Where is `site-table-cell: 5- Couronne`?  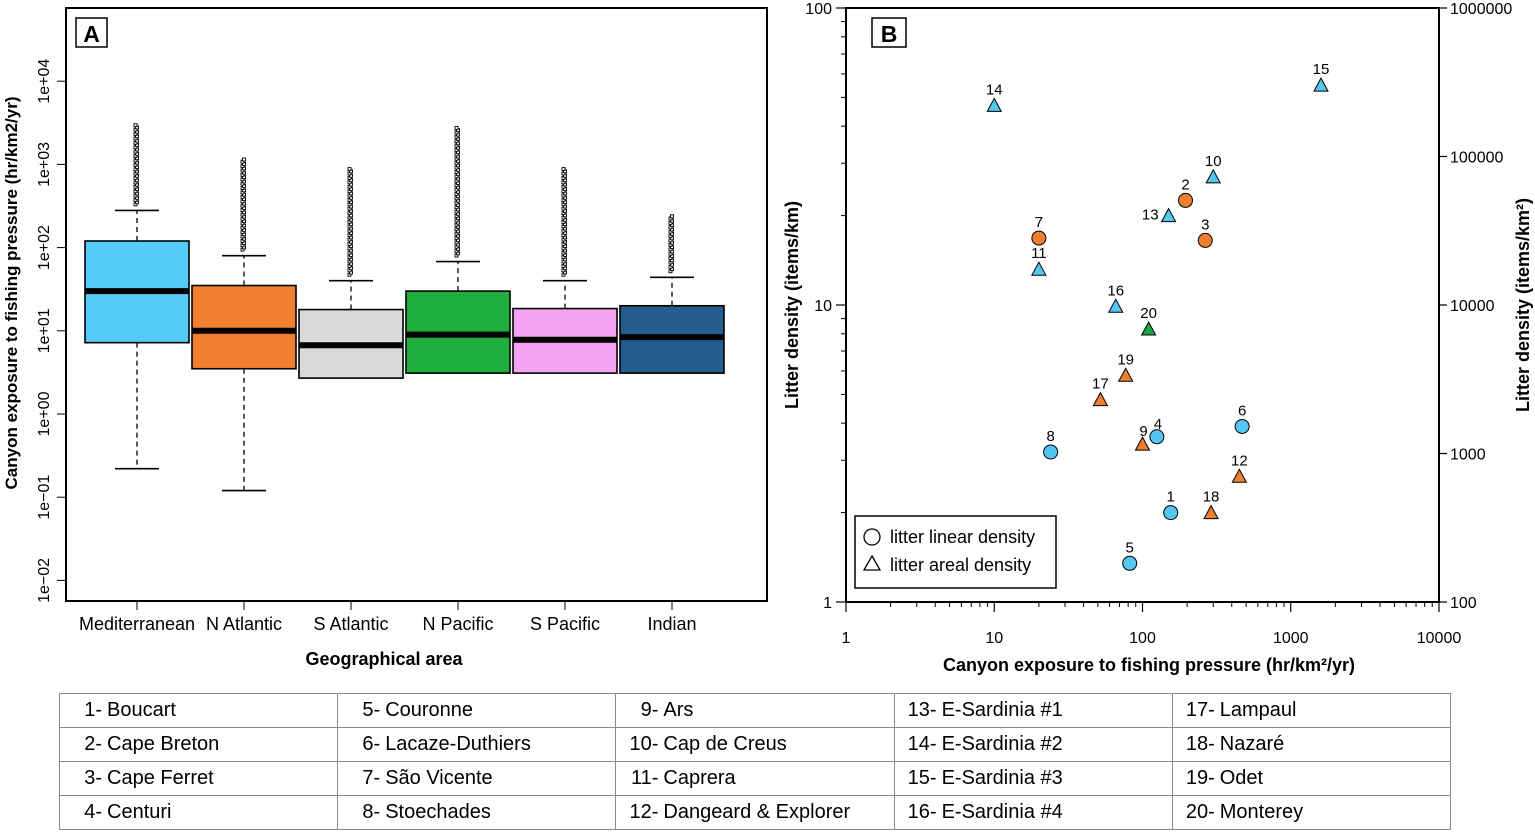 site-table-cell: 5- Couronne is located at coordinates (477, 710).